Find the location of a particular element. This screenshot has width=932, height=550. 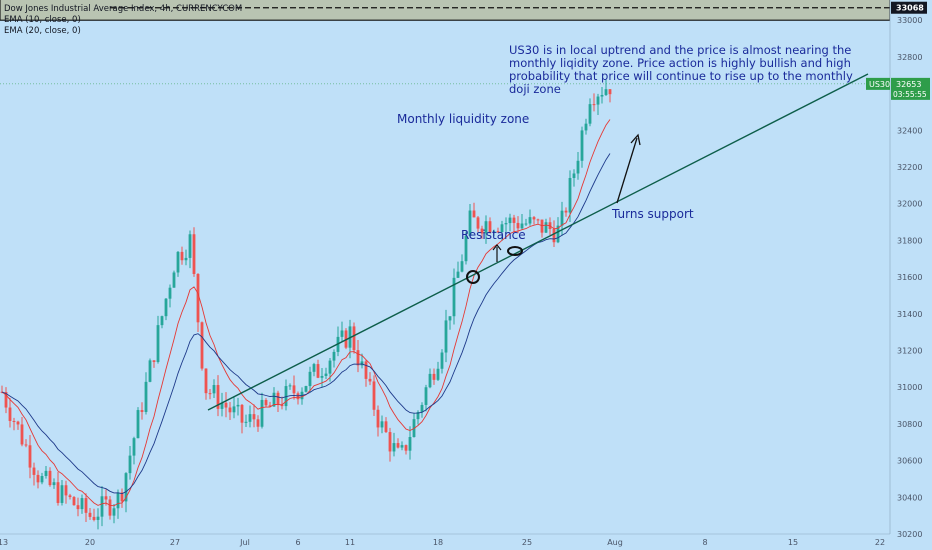

last-price-tag is located at coordinates (910, 88).